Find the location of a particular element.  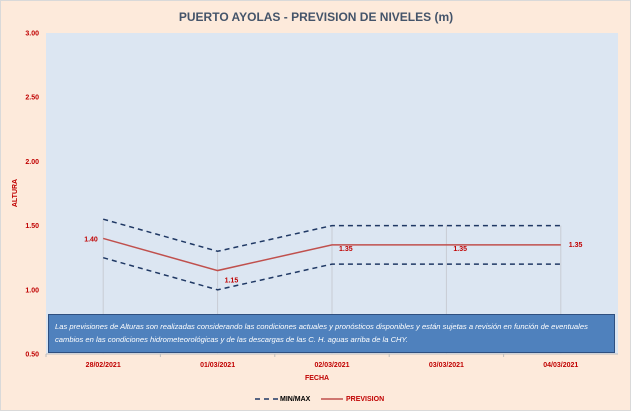

y-tick-label: 2.00 is located at coordinates (32, 162).